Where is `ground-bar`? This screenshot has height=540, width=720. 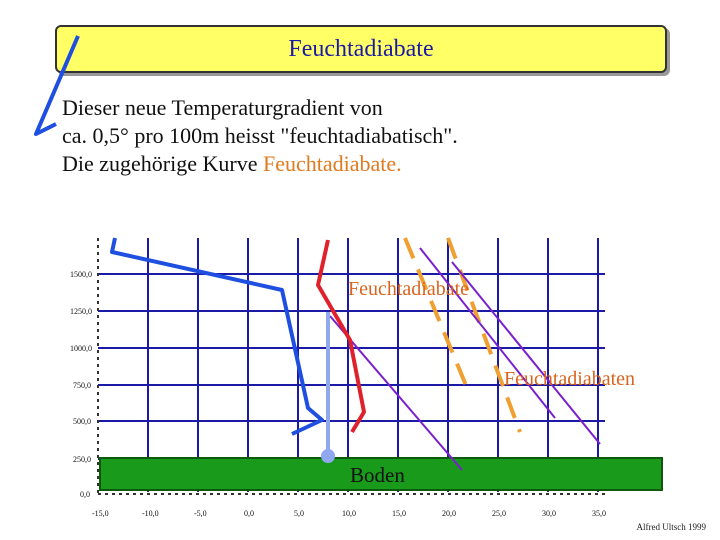 ground-bar is located at coordinates (381, 474).